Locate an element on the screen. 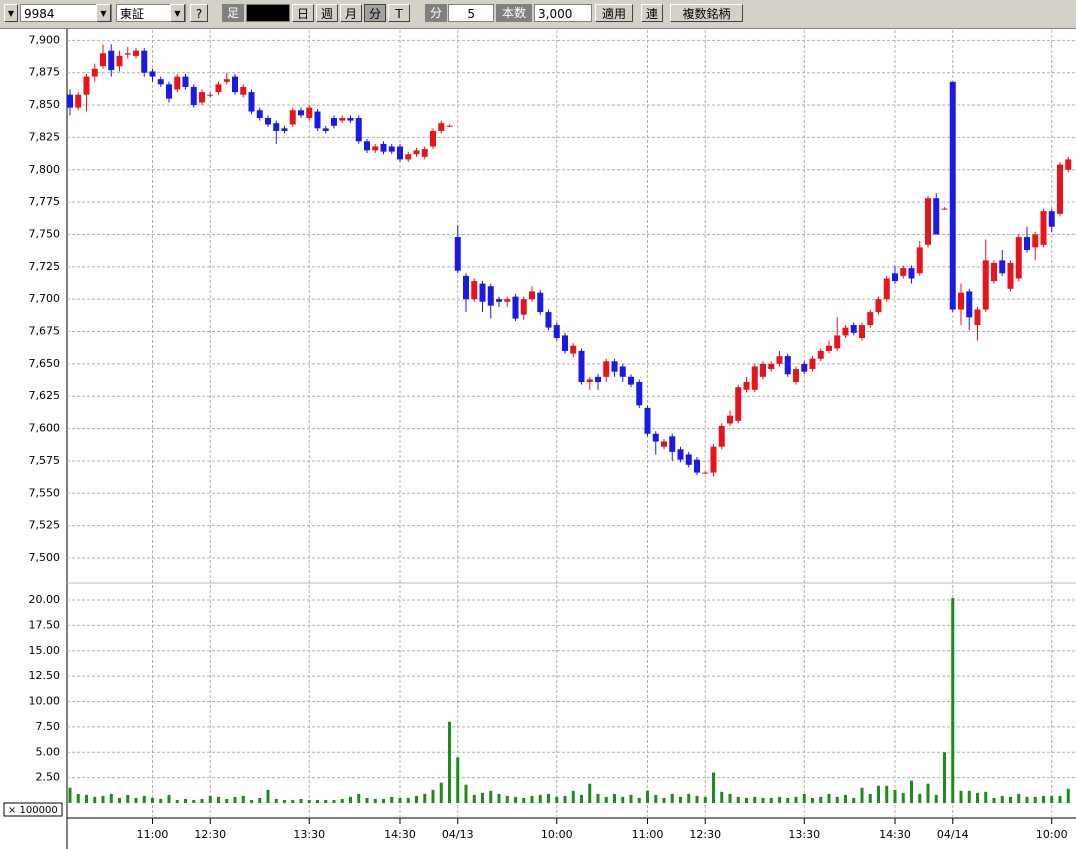 This screenshot has height=849, width=1076. symbol-input: 9984 is located at coordinates (66, 13).